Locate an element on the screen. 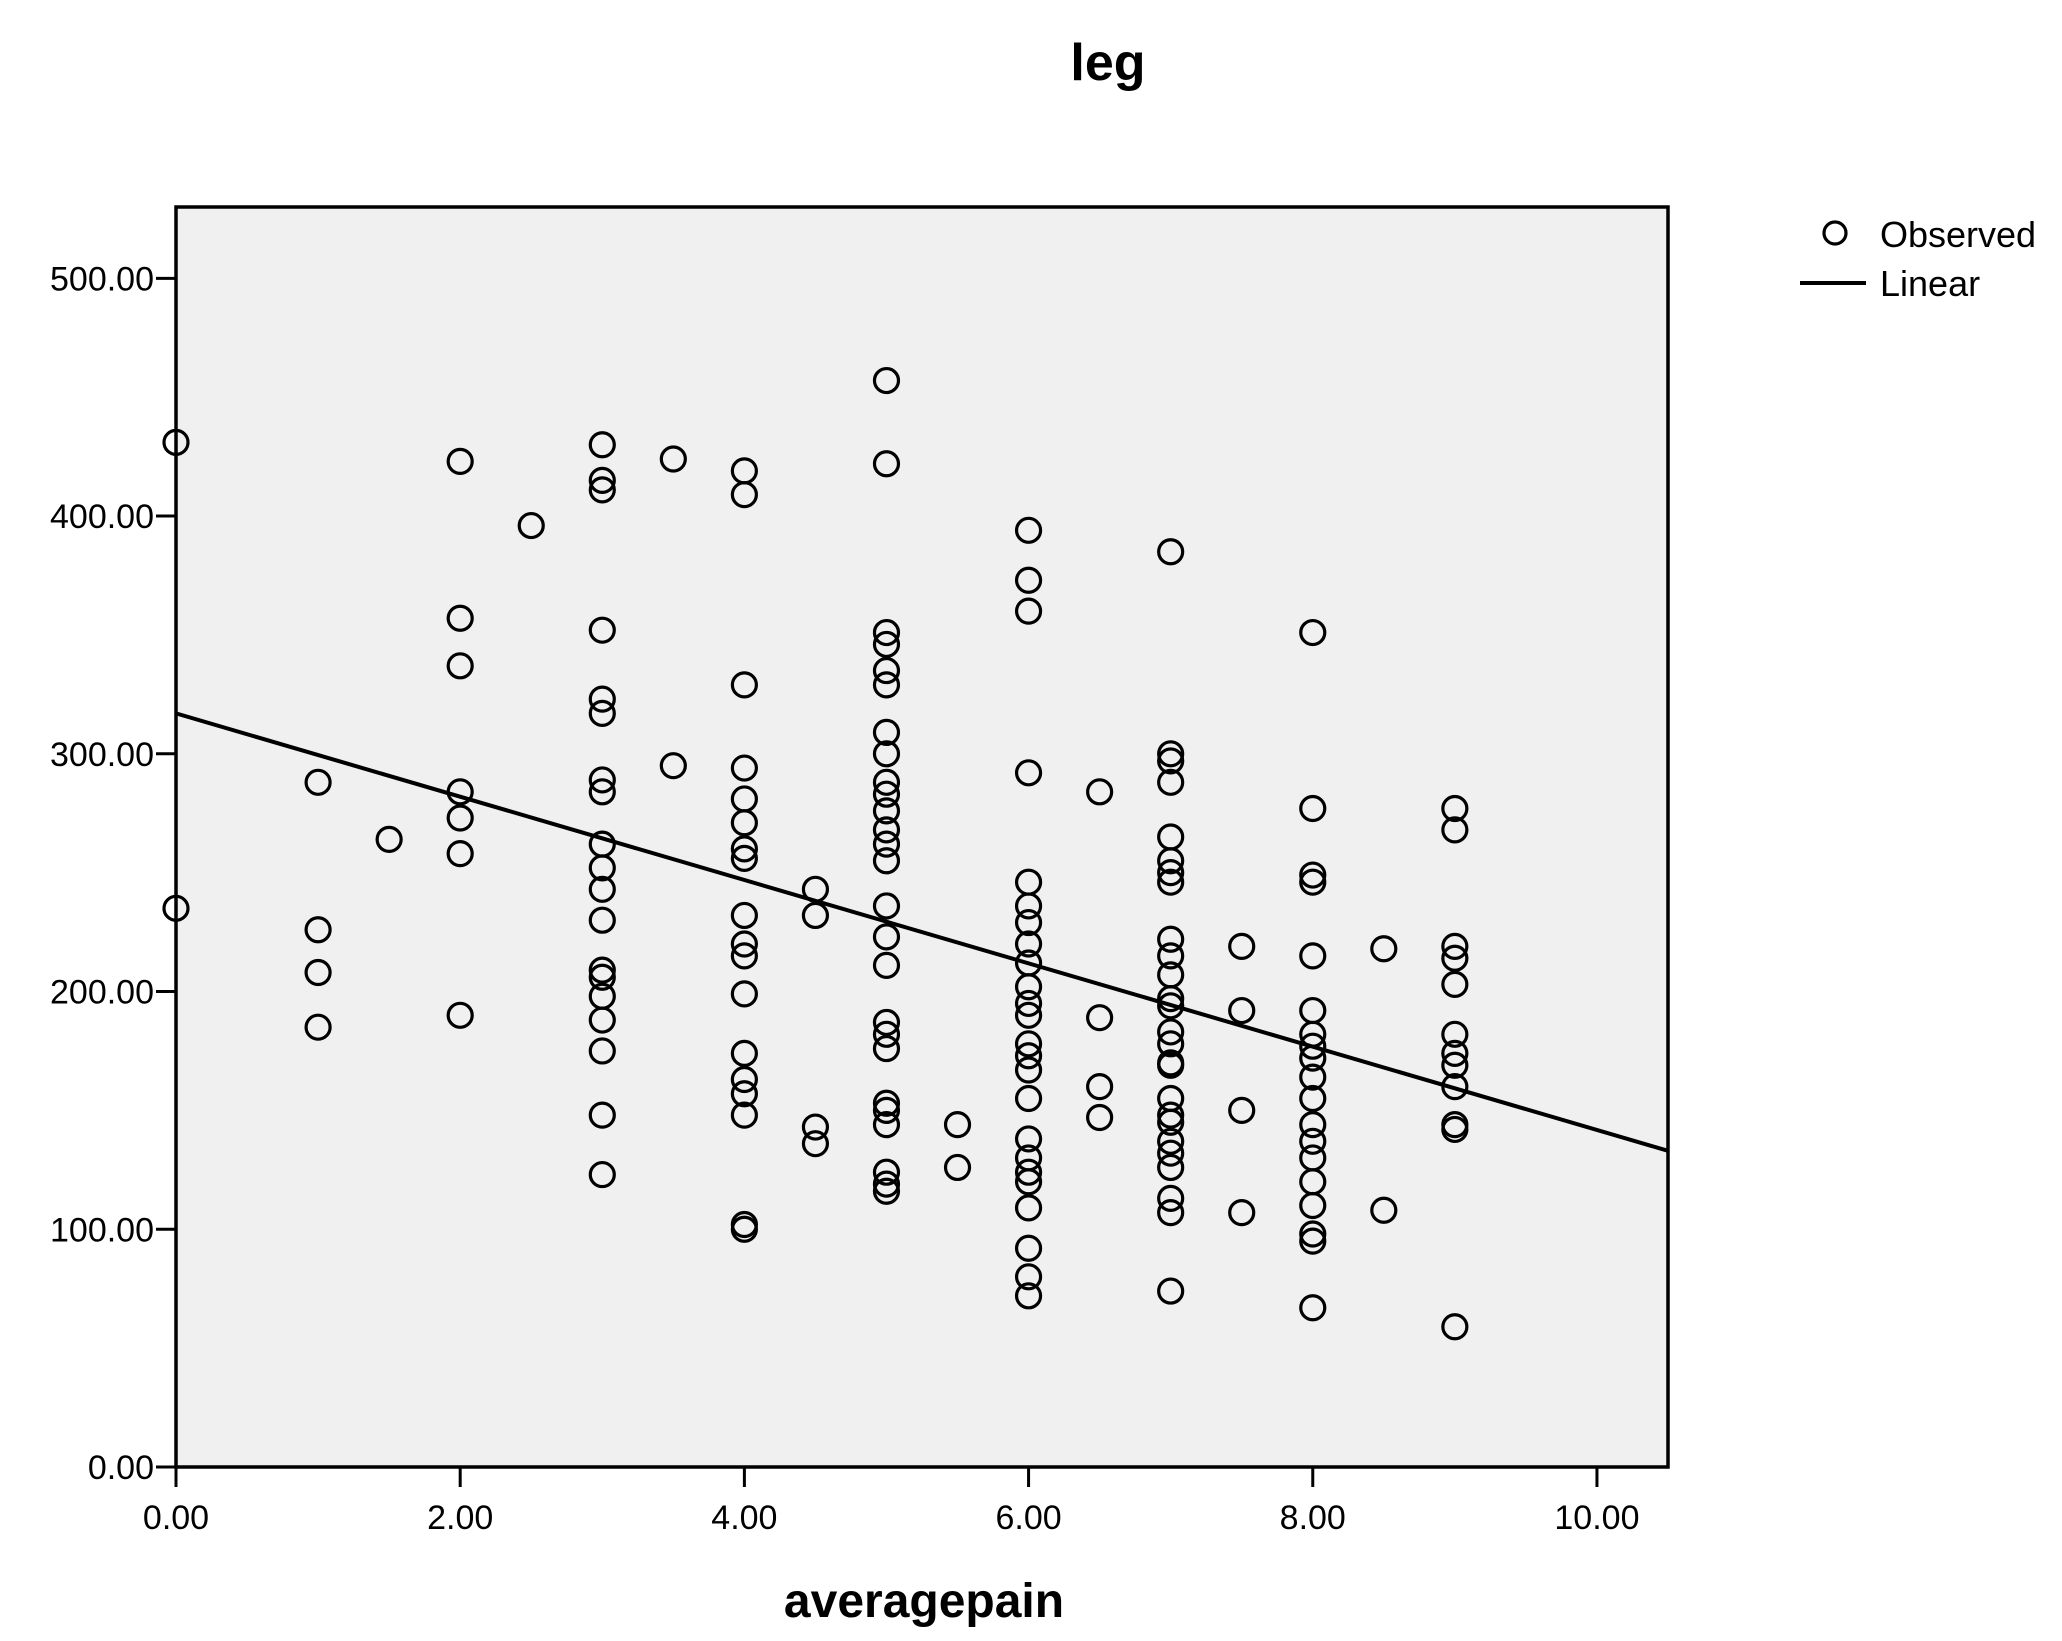 This screenshot has height=1641, width=2062. y-tick-label: 300.00 is located at coordinates (102, 755).